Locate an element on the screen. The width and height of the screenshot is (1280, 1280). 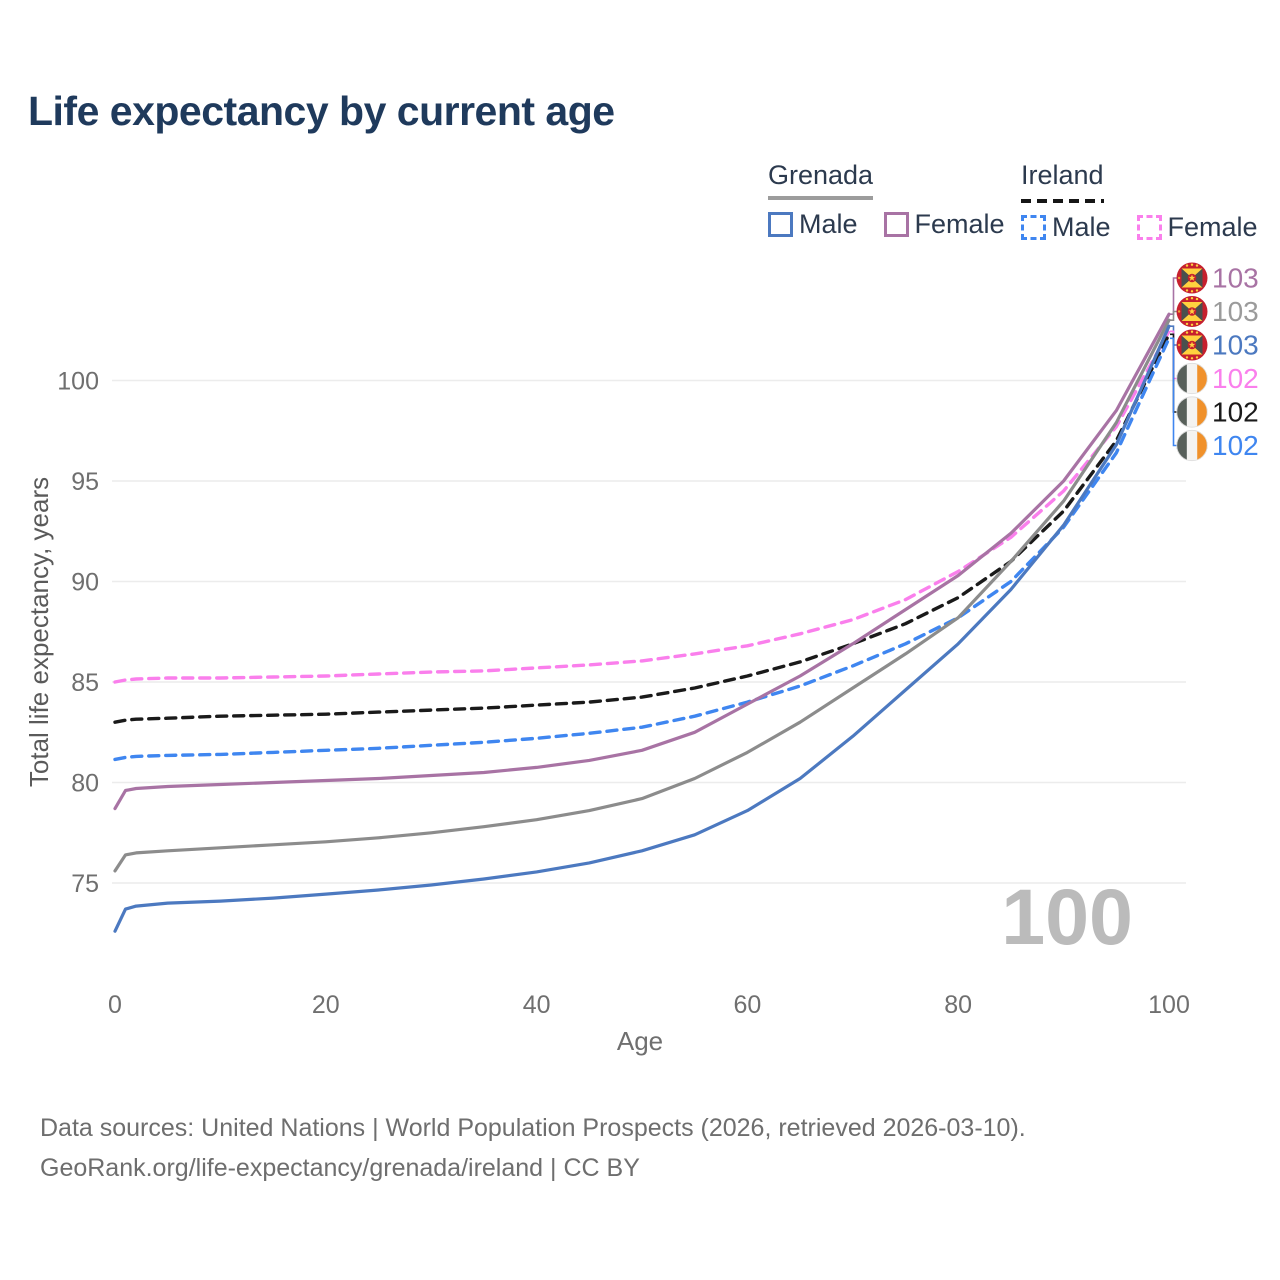
y-tick-80: 80 is located at coordinates (85, 784).